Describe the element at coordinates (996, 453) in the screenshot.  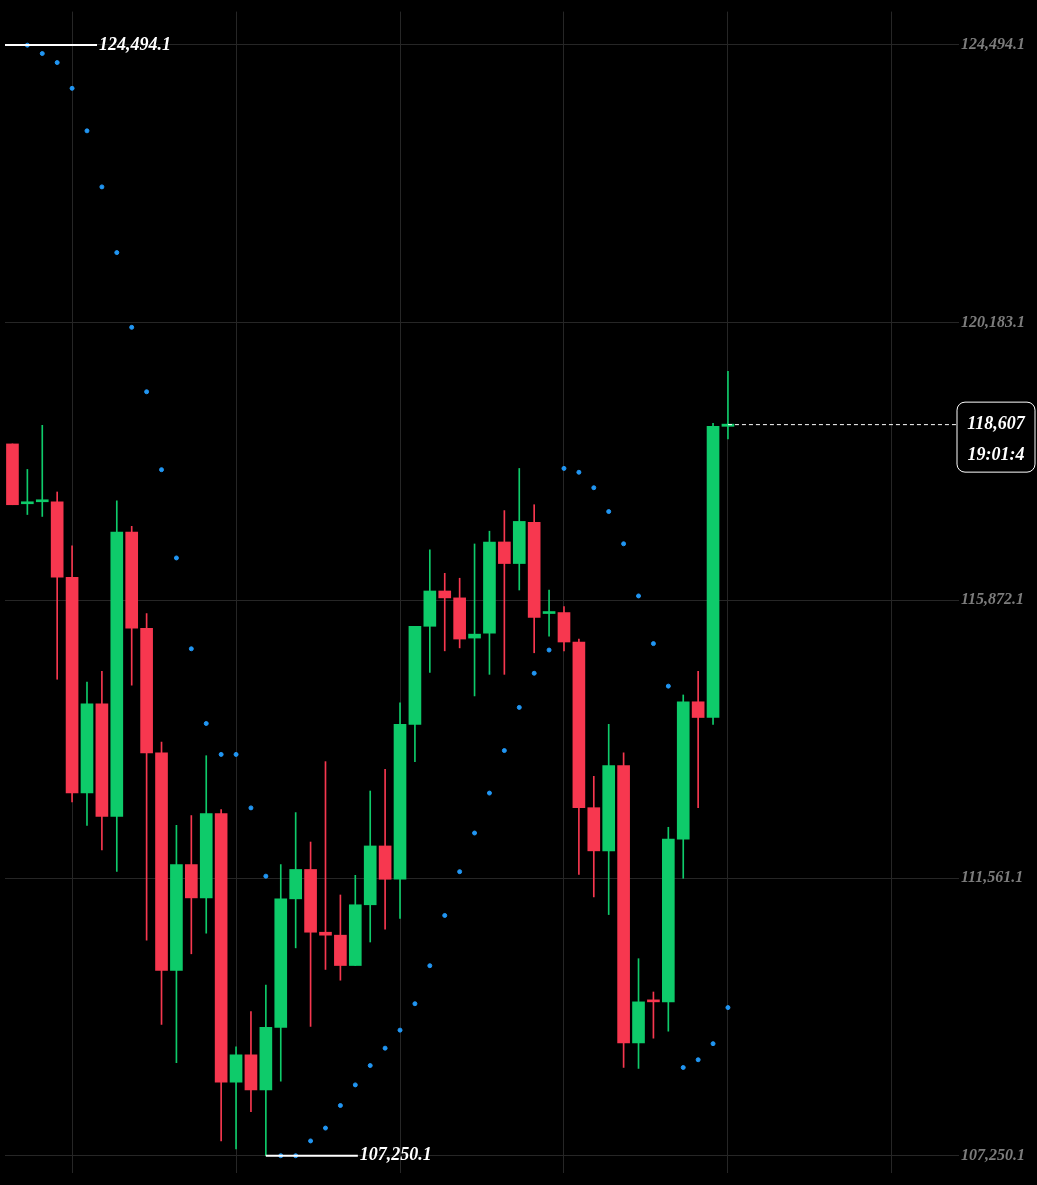
I see `text: 19:01:4` at that location.